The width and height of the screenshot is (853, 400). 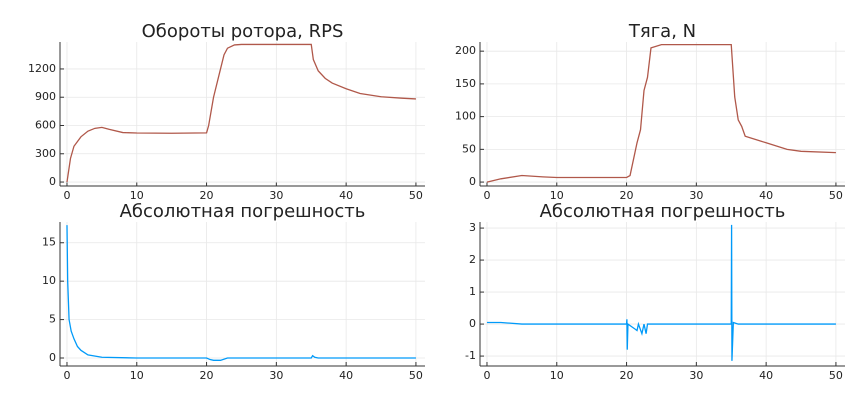 I want to click on y-tick-label: 2, so click(x=472, y=259).